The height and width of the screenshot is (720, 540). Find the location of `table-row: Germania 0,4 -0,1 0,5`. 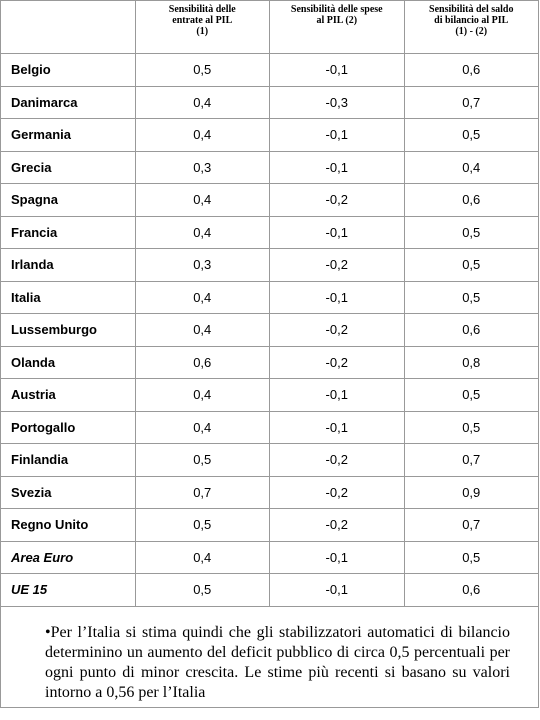

table-row: Germania 0,4 -0,1 0,5 is located at coordinates (269, 135).